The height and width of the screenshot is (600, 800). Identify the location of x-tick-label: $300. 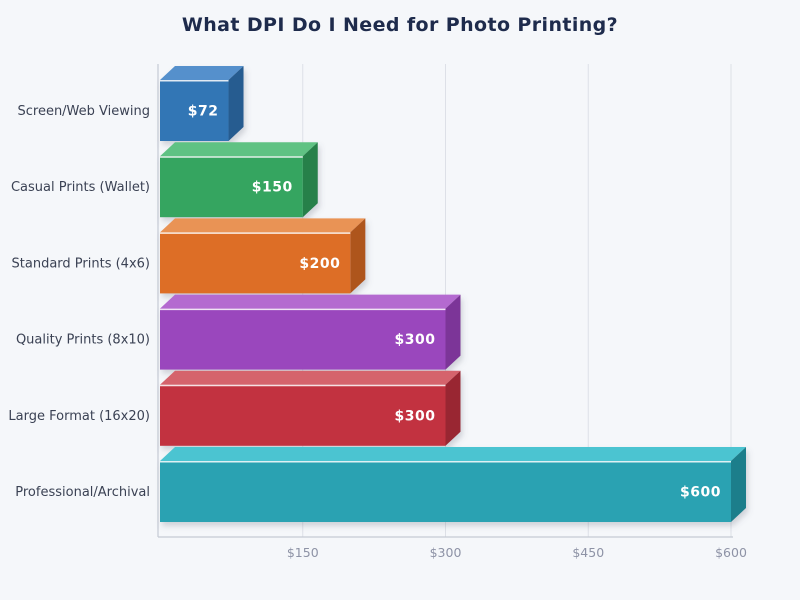
(446, 552).